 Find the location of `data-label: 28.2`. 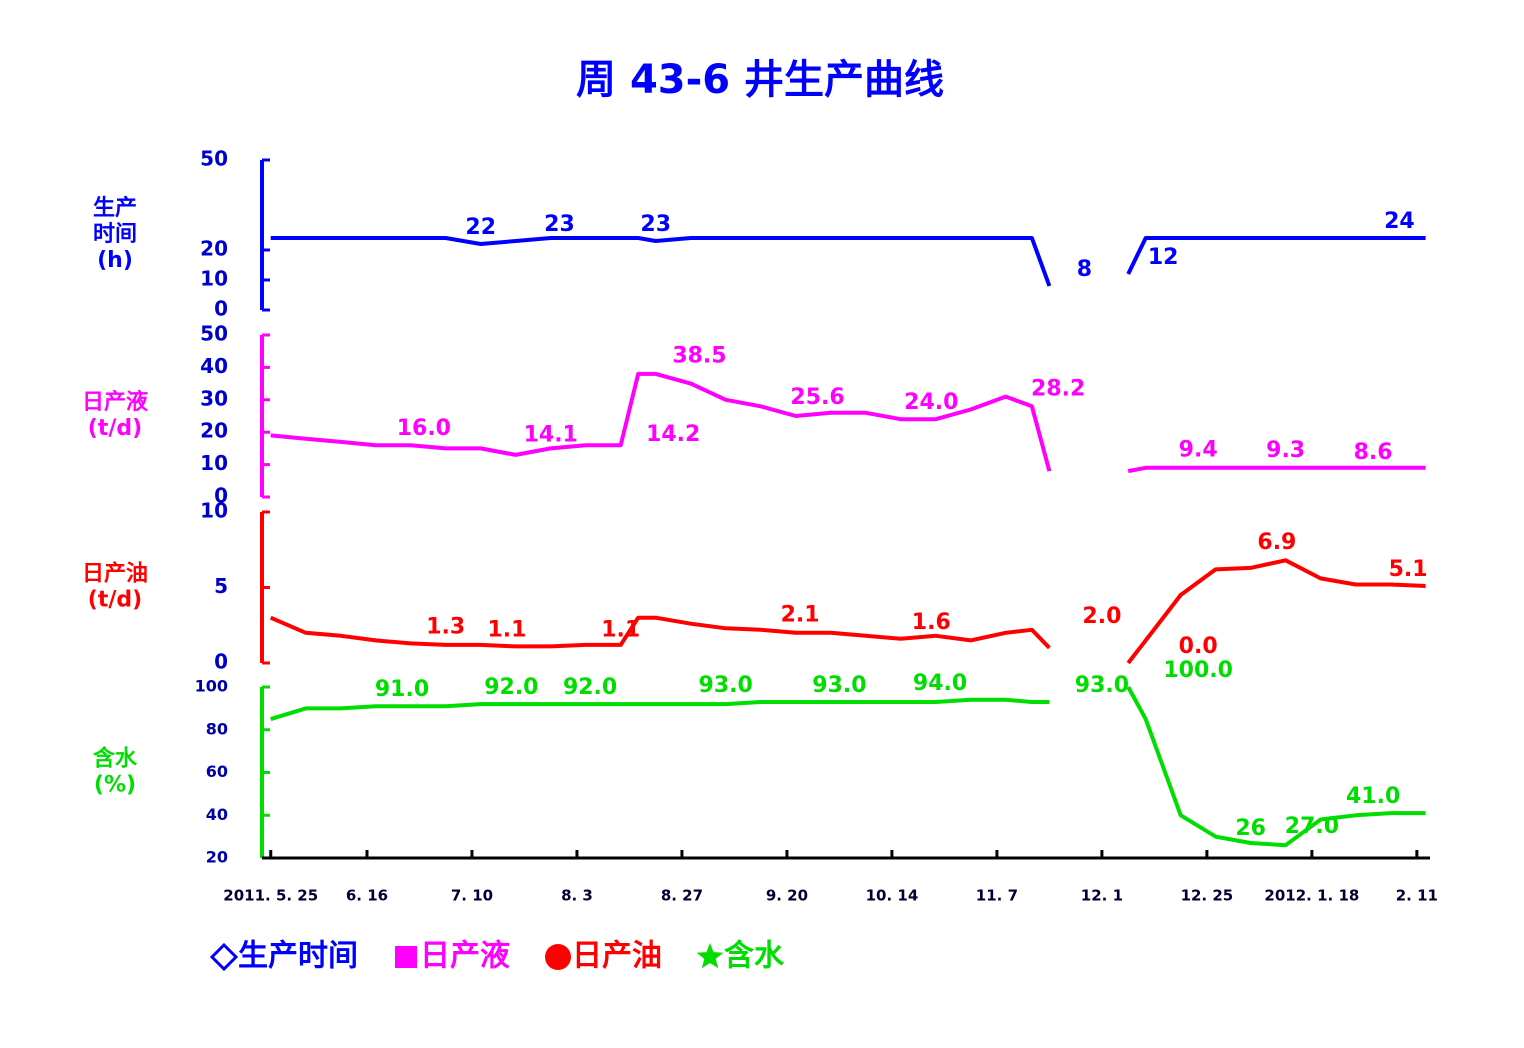

data-label: 28.2 is located at coordinates (1058, 389).